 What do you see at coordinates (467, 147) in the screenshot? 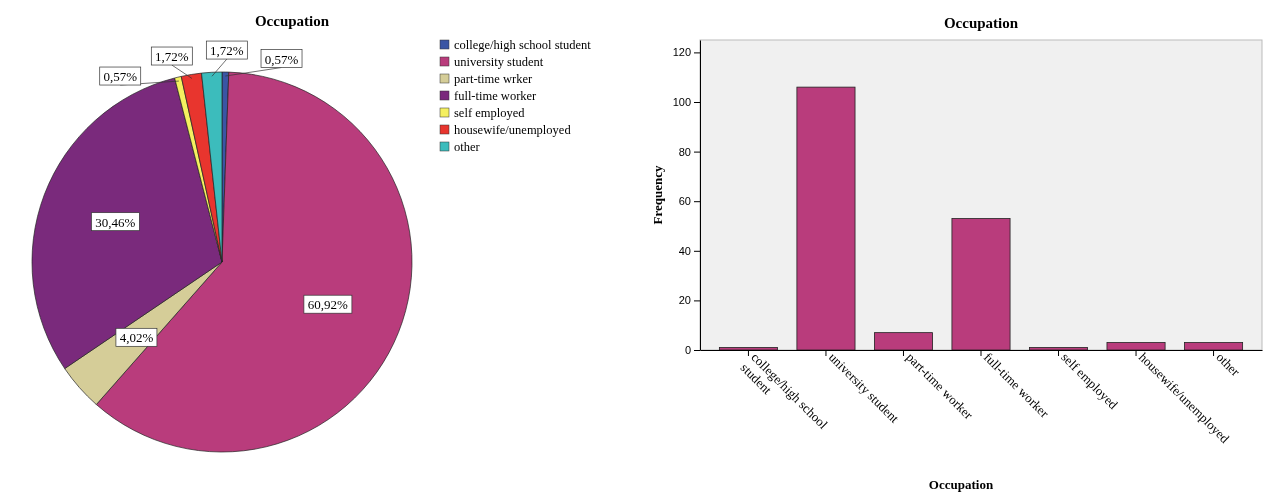
I see `legend-label: other` at bounding box center [467, 147].